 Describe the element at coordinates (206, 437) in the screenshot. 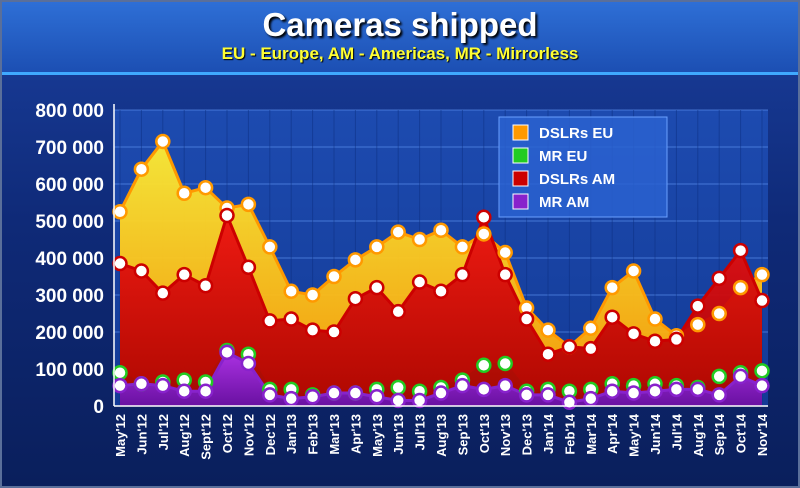

I see `x-tick-label: Sept'12` at that location.